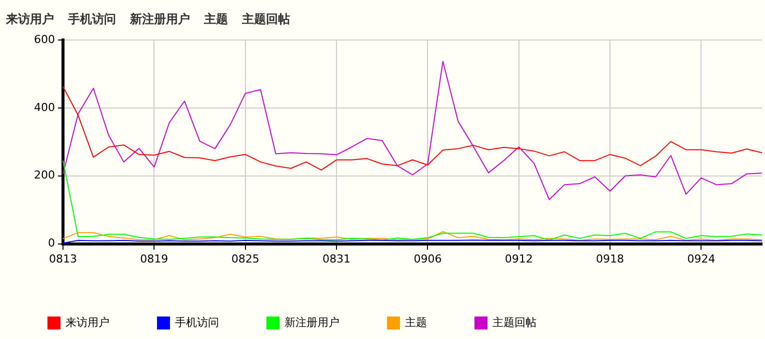  What do you see at coordinates (92, 19) in the screenshot?
I see `text: 手机访问` at bounding box center [92, 19].